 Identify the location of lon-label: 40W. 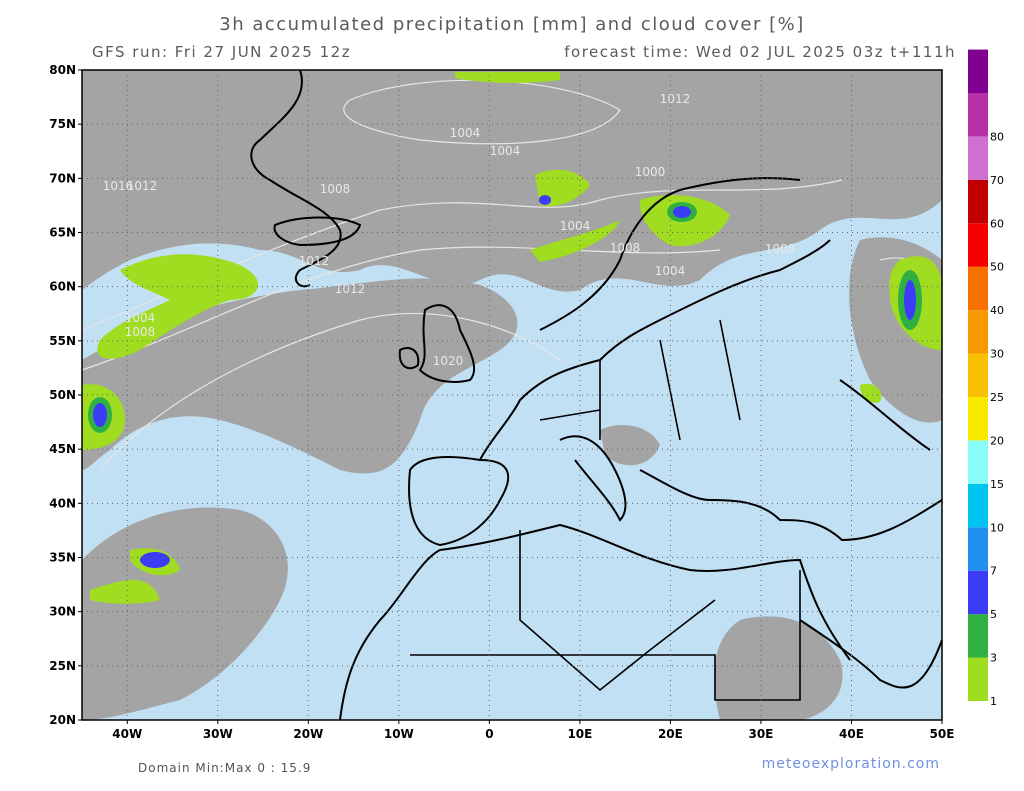
(127, 734).